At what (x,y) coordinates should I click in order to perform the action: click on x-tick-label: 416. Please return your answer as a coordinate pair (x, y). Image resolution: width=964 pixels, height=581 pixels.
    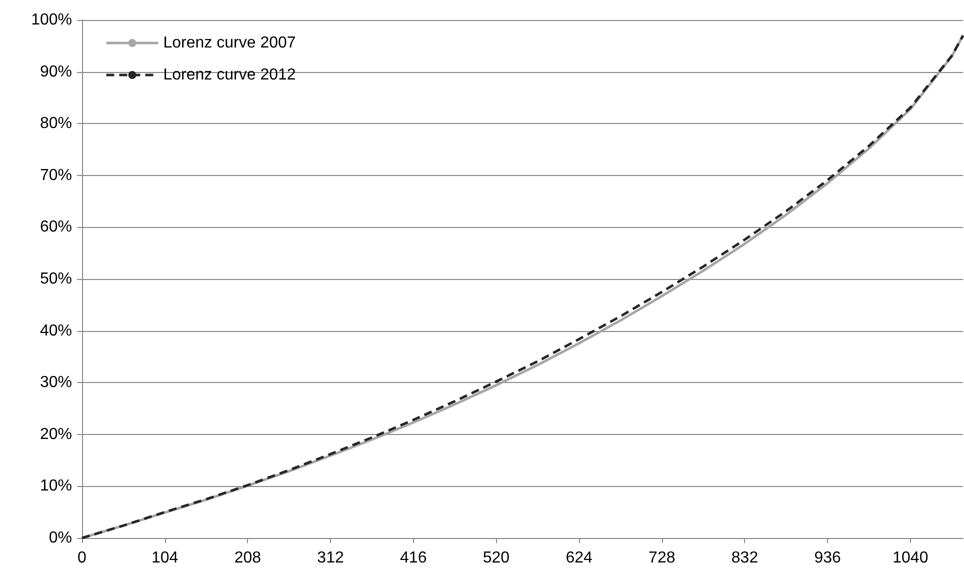
    Looking at the image, I should click on (413, 558).